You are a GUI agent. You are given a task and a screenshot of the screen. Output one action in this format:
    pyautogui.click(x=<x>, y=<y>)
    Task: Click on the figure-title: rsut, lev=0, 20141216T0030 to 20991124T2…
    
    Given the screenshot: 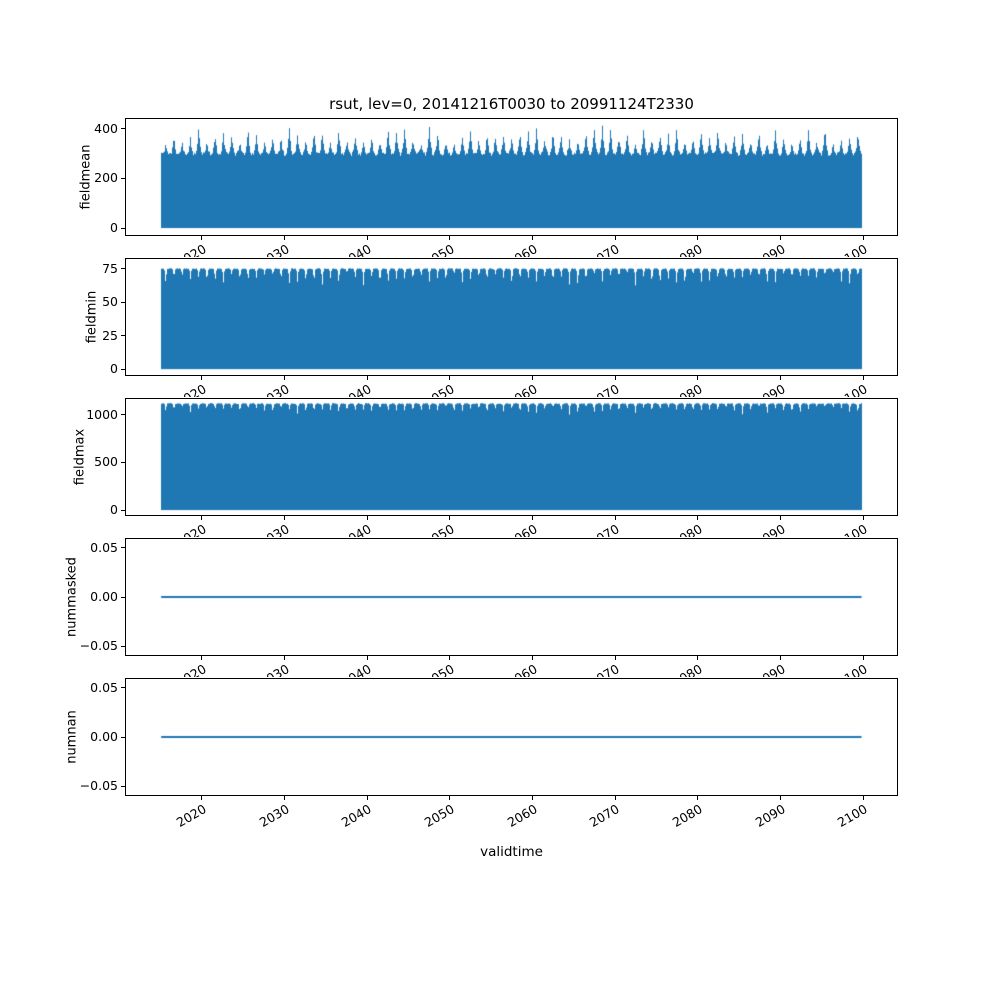 What is the action you would take?
    pyautogui.click(x=511, y=104)
    